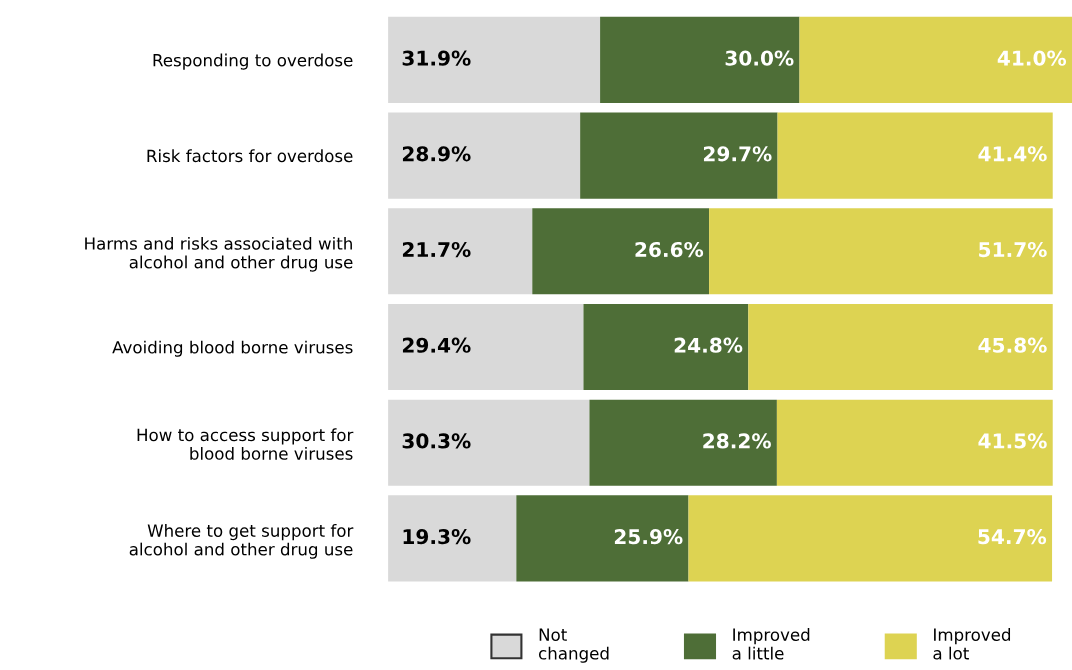 This screenshot has width=1072, height=670. I want to click on data-label: 28.2%, so click(737, 441).